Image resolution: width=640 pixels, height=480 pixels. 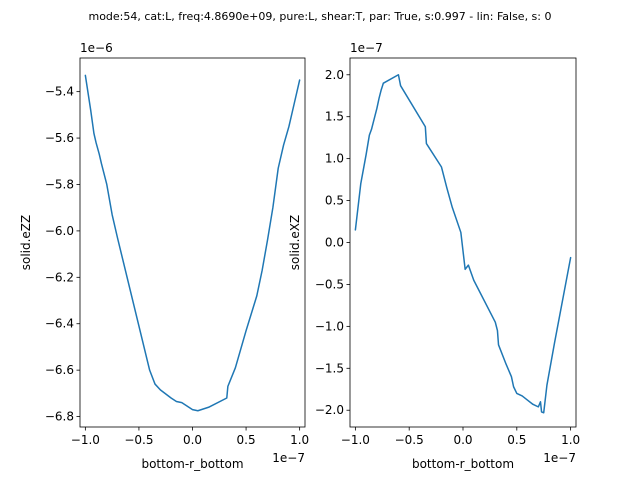 What do you see at coordinates (299, 440) in the screenshot?
I see `left-x-tick-label: 1.0` at bounding box center [299, 440].